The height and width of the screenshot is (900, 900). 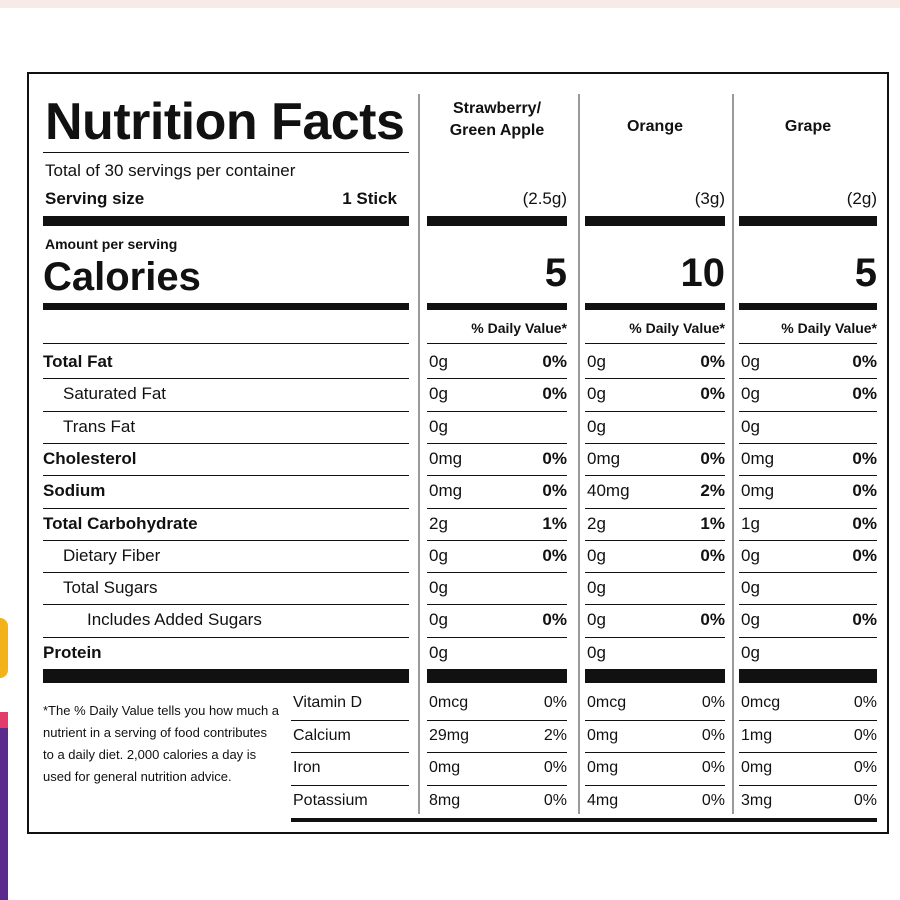 What do you see at coordinates (757, 800) in the screenshot?
I see `vitamin-amount: 3mg` at bounding box center [757, 800].